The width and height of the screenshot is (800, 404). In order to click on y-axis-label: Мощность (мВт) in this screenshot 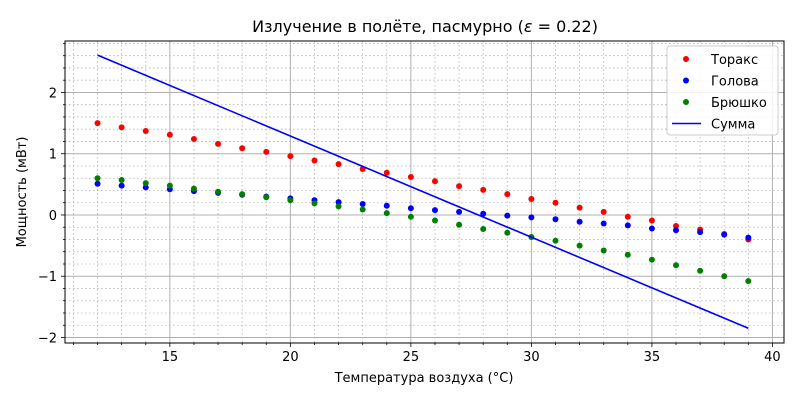, I will do `click(22, 192)`.